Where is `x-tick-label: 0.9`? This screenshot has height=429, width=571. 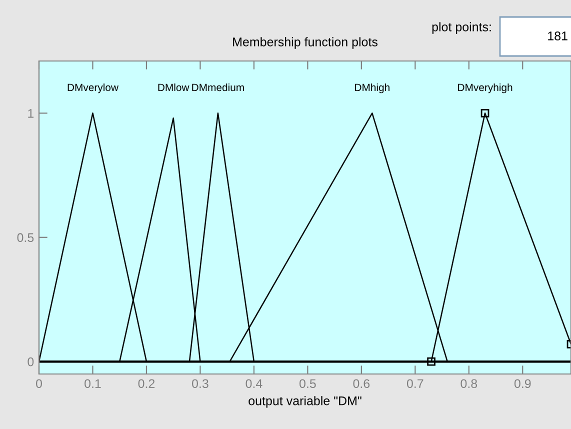
x-tick-label: 0.9 is located at coordinates (522, 383).